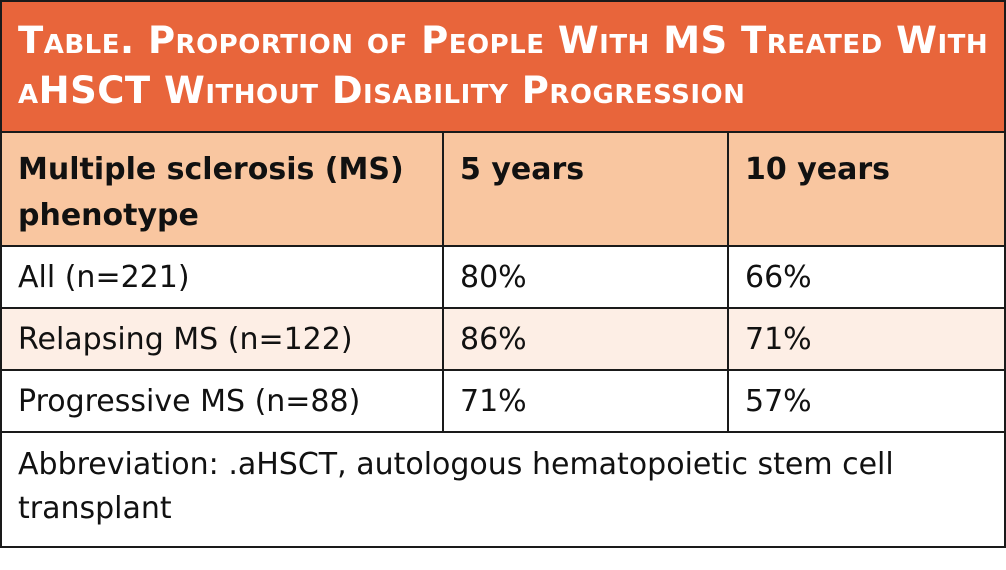 This screenshot has width=1006, height=570. Describe the element at coordinates (223, 401) in the screenshot. I see `phenotype-cell: Progressive MS (n=88)` at that location.